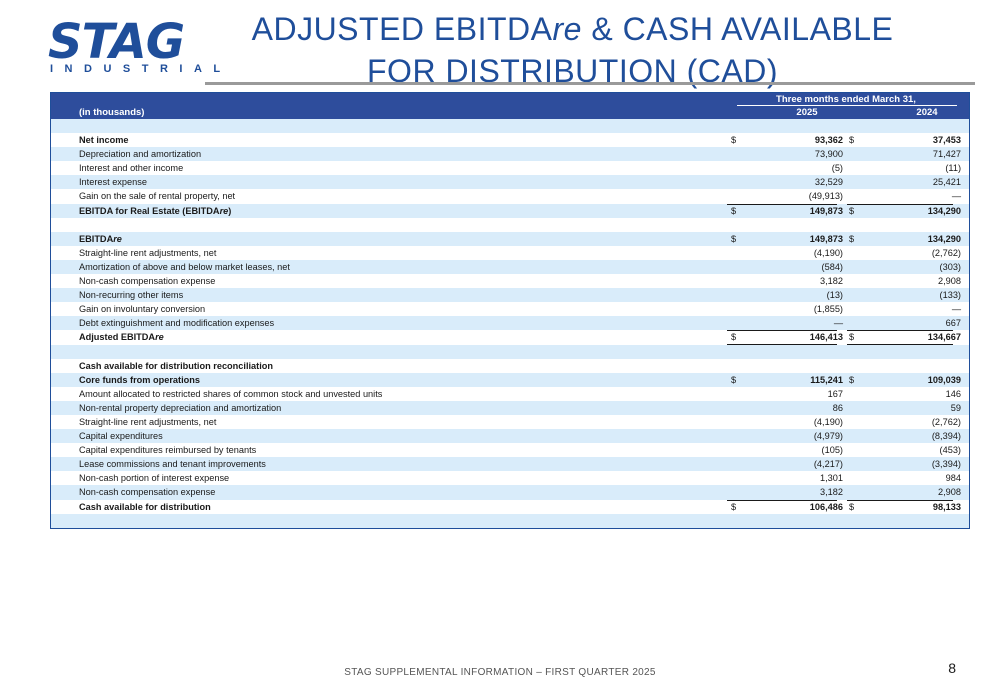  What do you see at coordinates (950, 450) in the screenshot?
I see `value-2024: (453)` at bounding box center [950, 450].